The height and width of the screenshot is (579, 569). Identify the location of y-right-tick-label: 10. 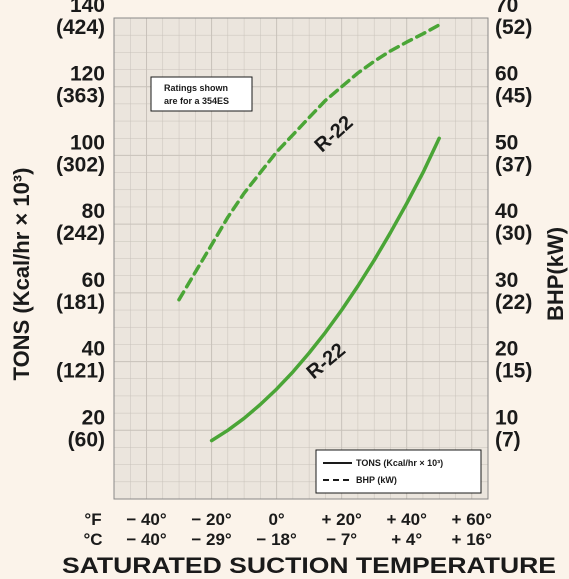
(506, 417).